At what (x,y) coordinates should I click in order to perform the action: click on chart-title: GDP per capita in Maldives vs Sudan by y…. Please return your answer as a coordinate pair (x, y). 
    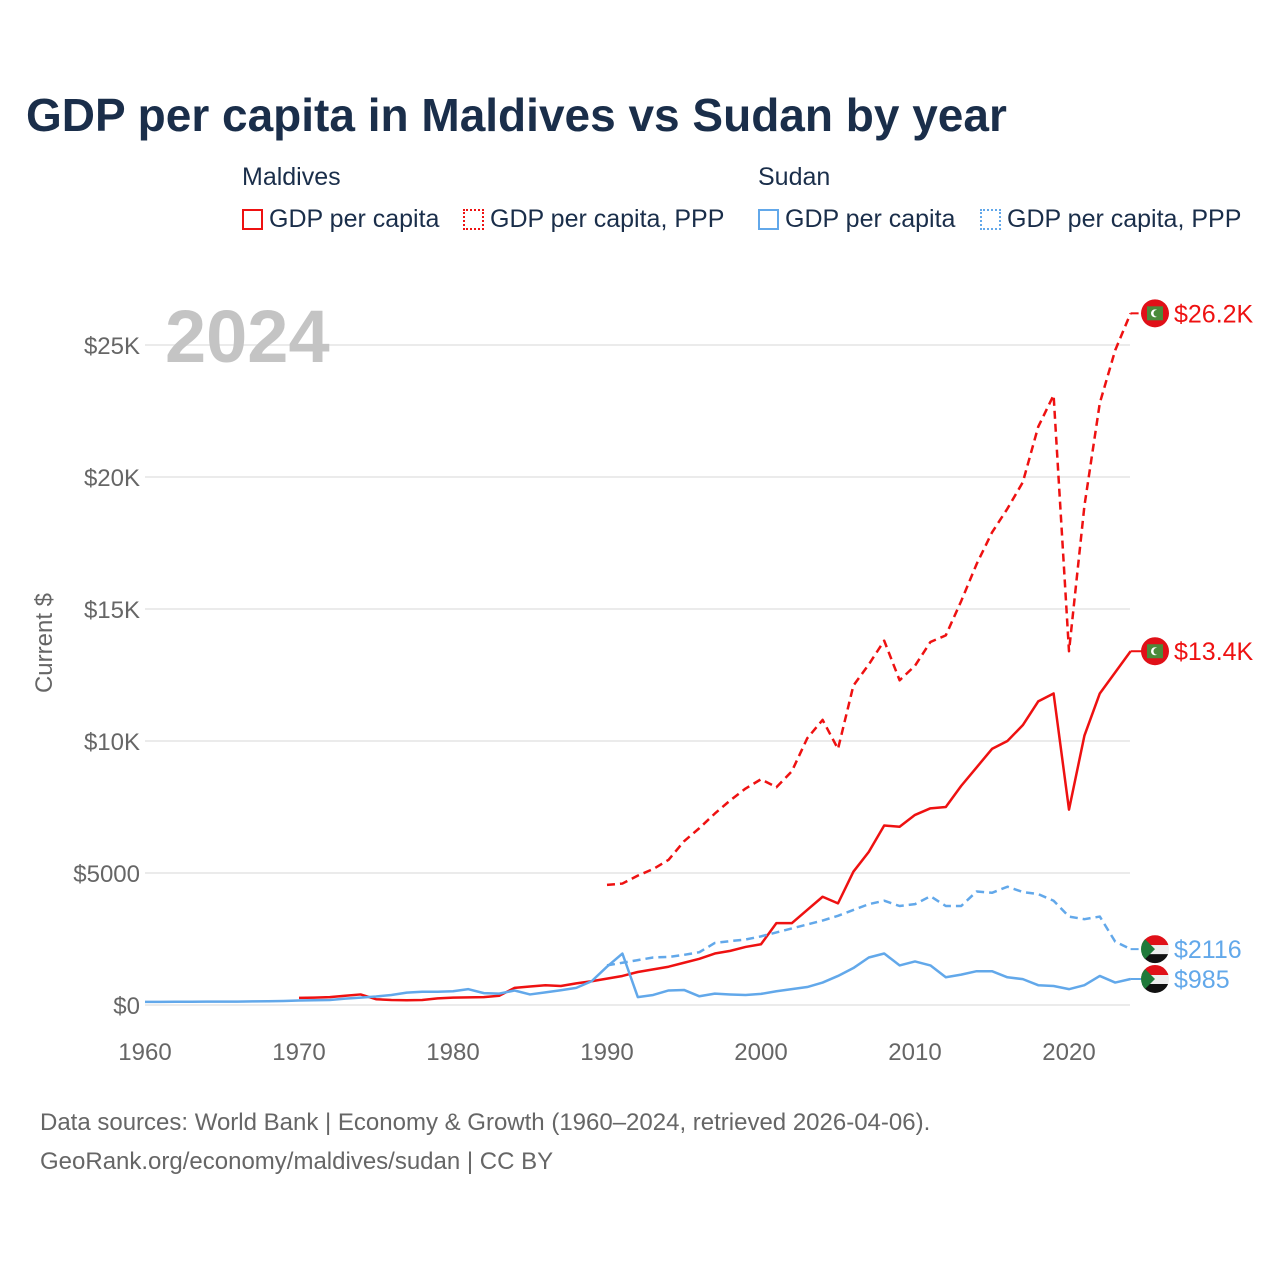
    Looking at the image, I should click on (516, 115).